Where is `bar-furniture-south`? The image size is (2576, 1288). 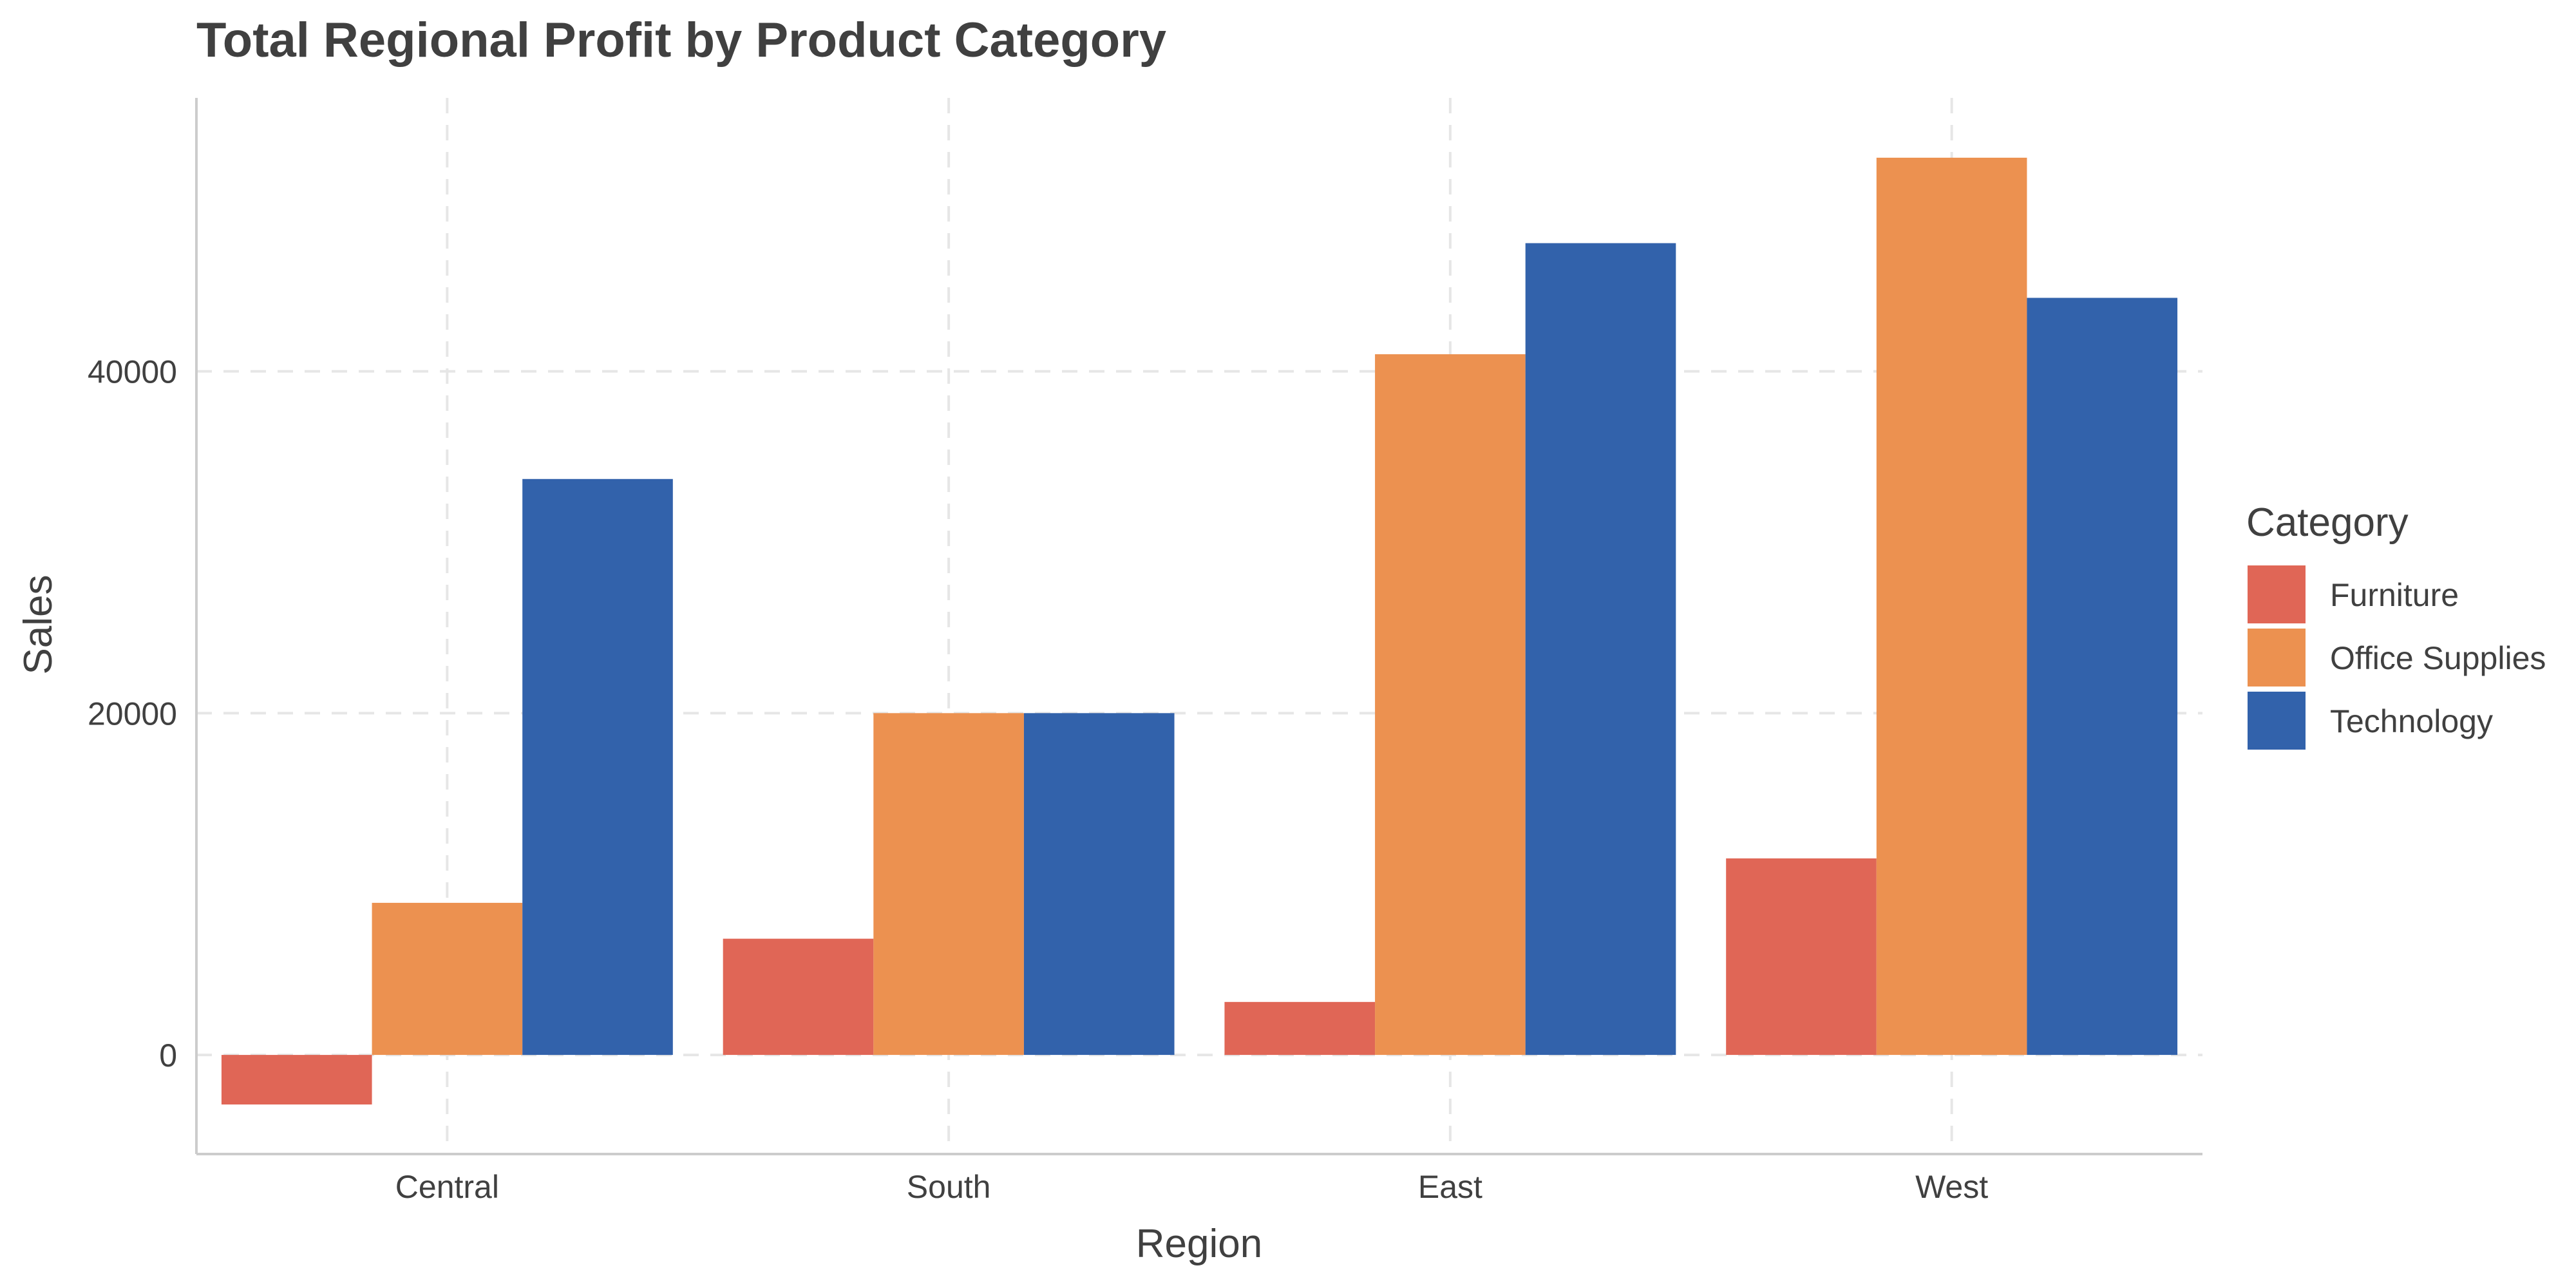
bar-furniture-south is located at coordinates (798, 997).